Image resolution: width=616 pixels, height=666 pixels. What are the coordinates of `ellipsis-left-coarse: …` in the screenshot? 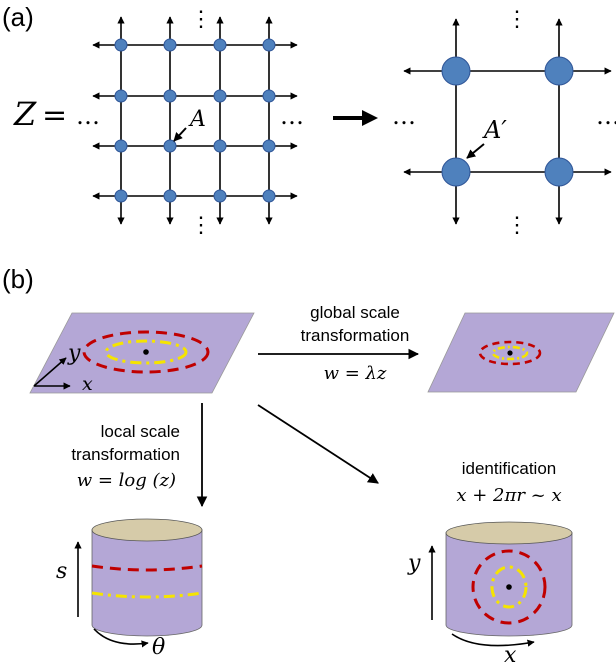 It's located at (404, 116).